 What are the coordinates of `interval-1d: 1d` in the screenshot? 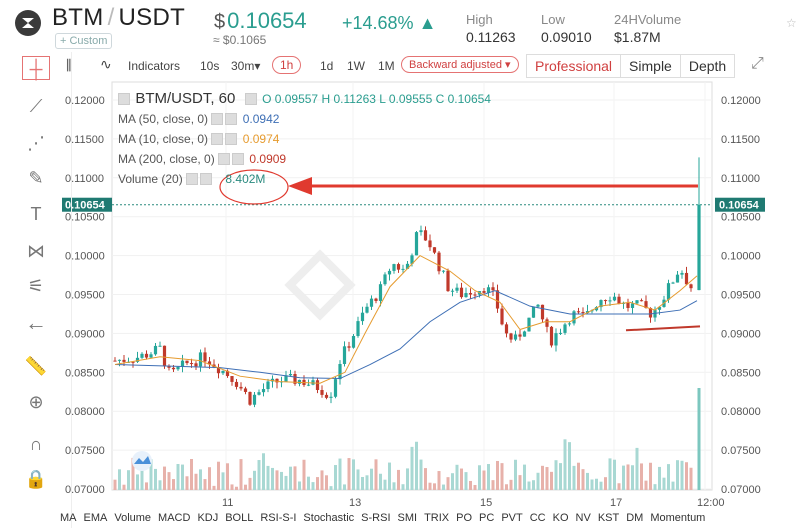 It's located at (327, 66).